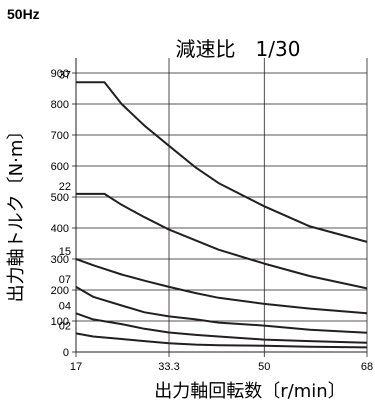 This screenshot has height=409, width=375. What do you see at coordinates (221, 367) in the screenshot?
I see `x-tick-labels: 17 33.3 50 68` at bounding box center [221, 367].